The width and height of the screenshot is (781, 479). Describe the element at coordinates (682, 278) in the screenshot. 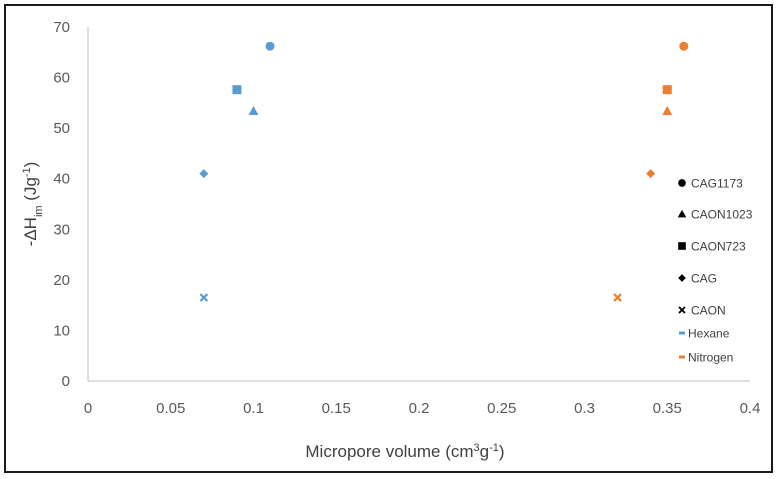

I see `diamond-marker-icon` at that location.